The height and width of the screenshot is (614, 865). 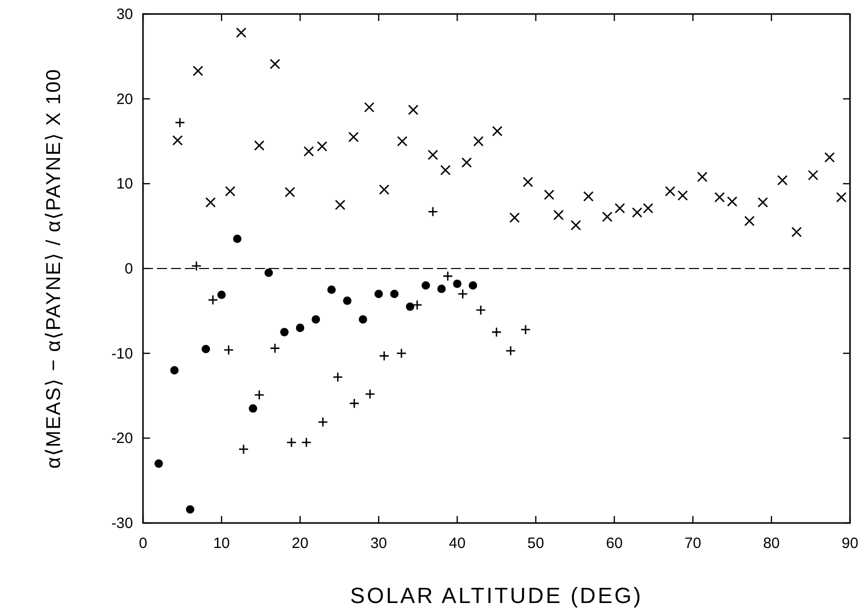 I want to click on x-tick-label: 90, so click(x=850, y=543).